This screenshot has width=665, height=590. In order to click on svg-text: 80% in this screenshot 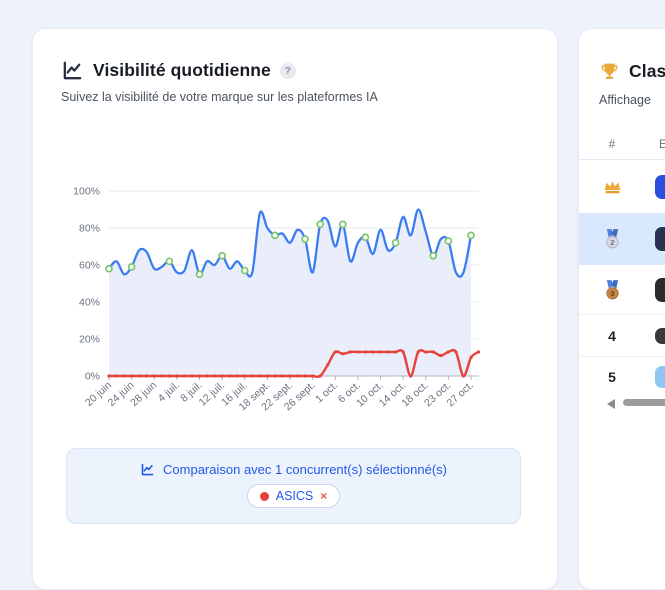, I will do `click(89, 229)`.